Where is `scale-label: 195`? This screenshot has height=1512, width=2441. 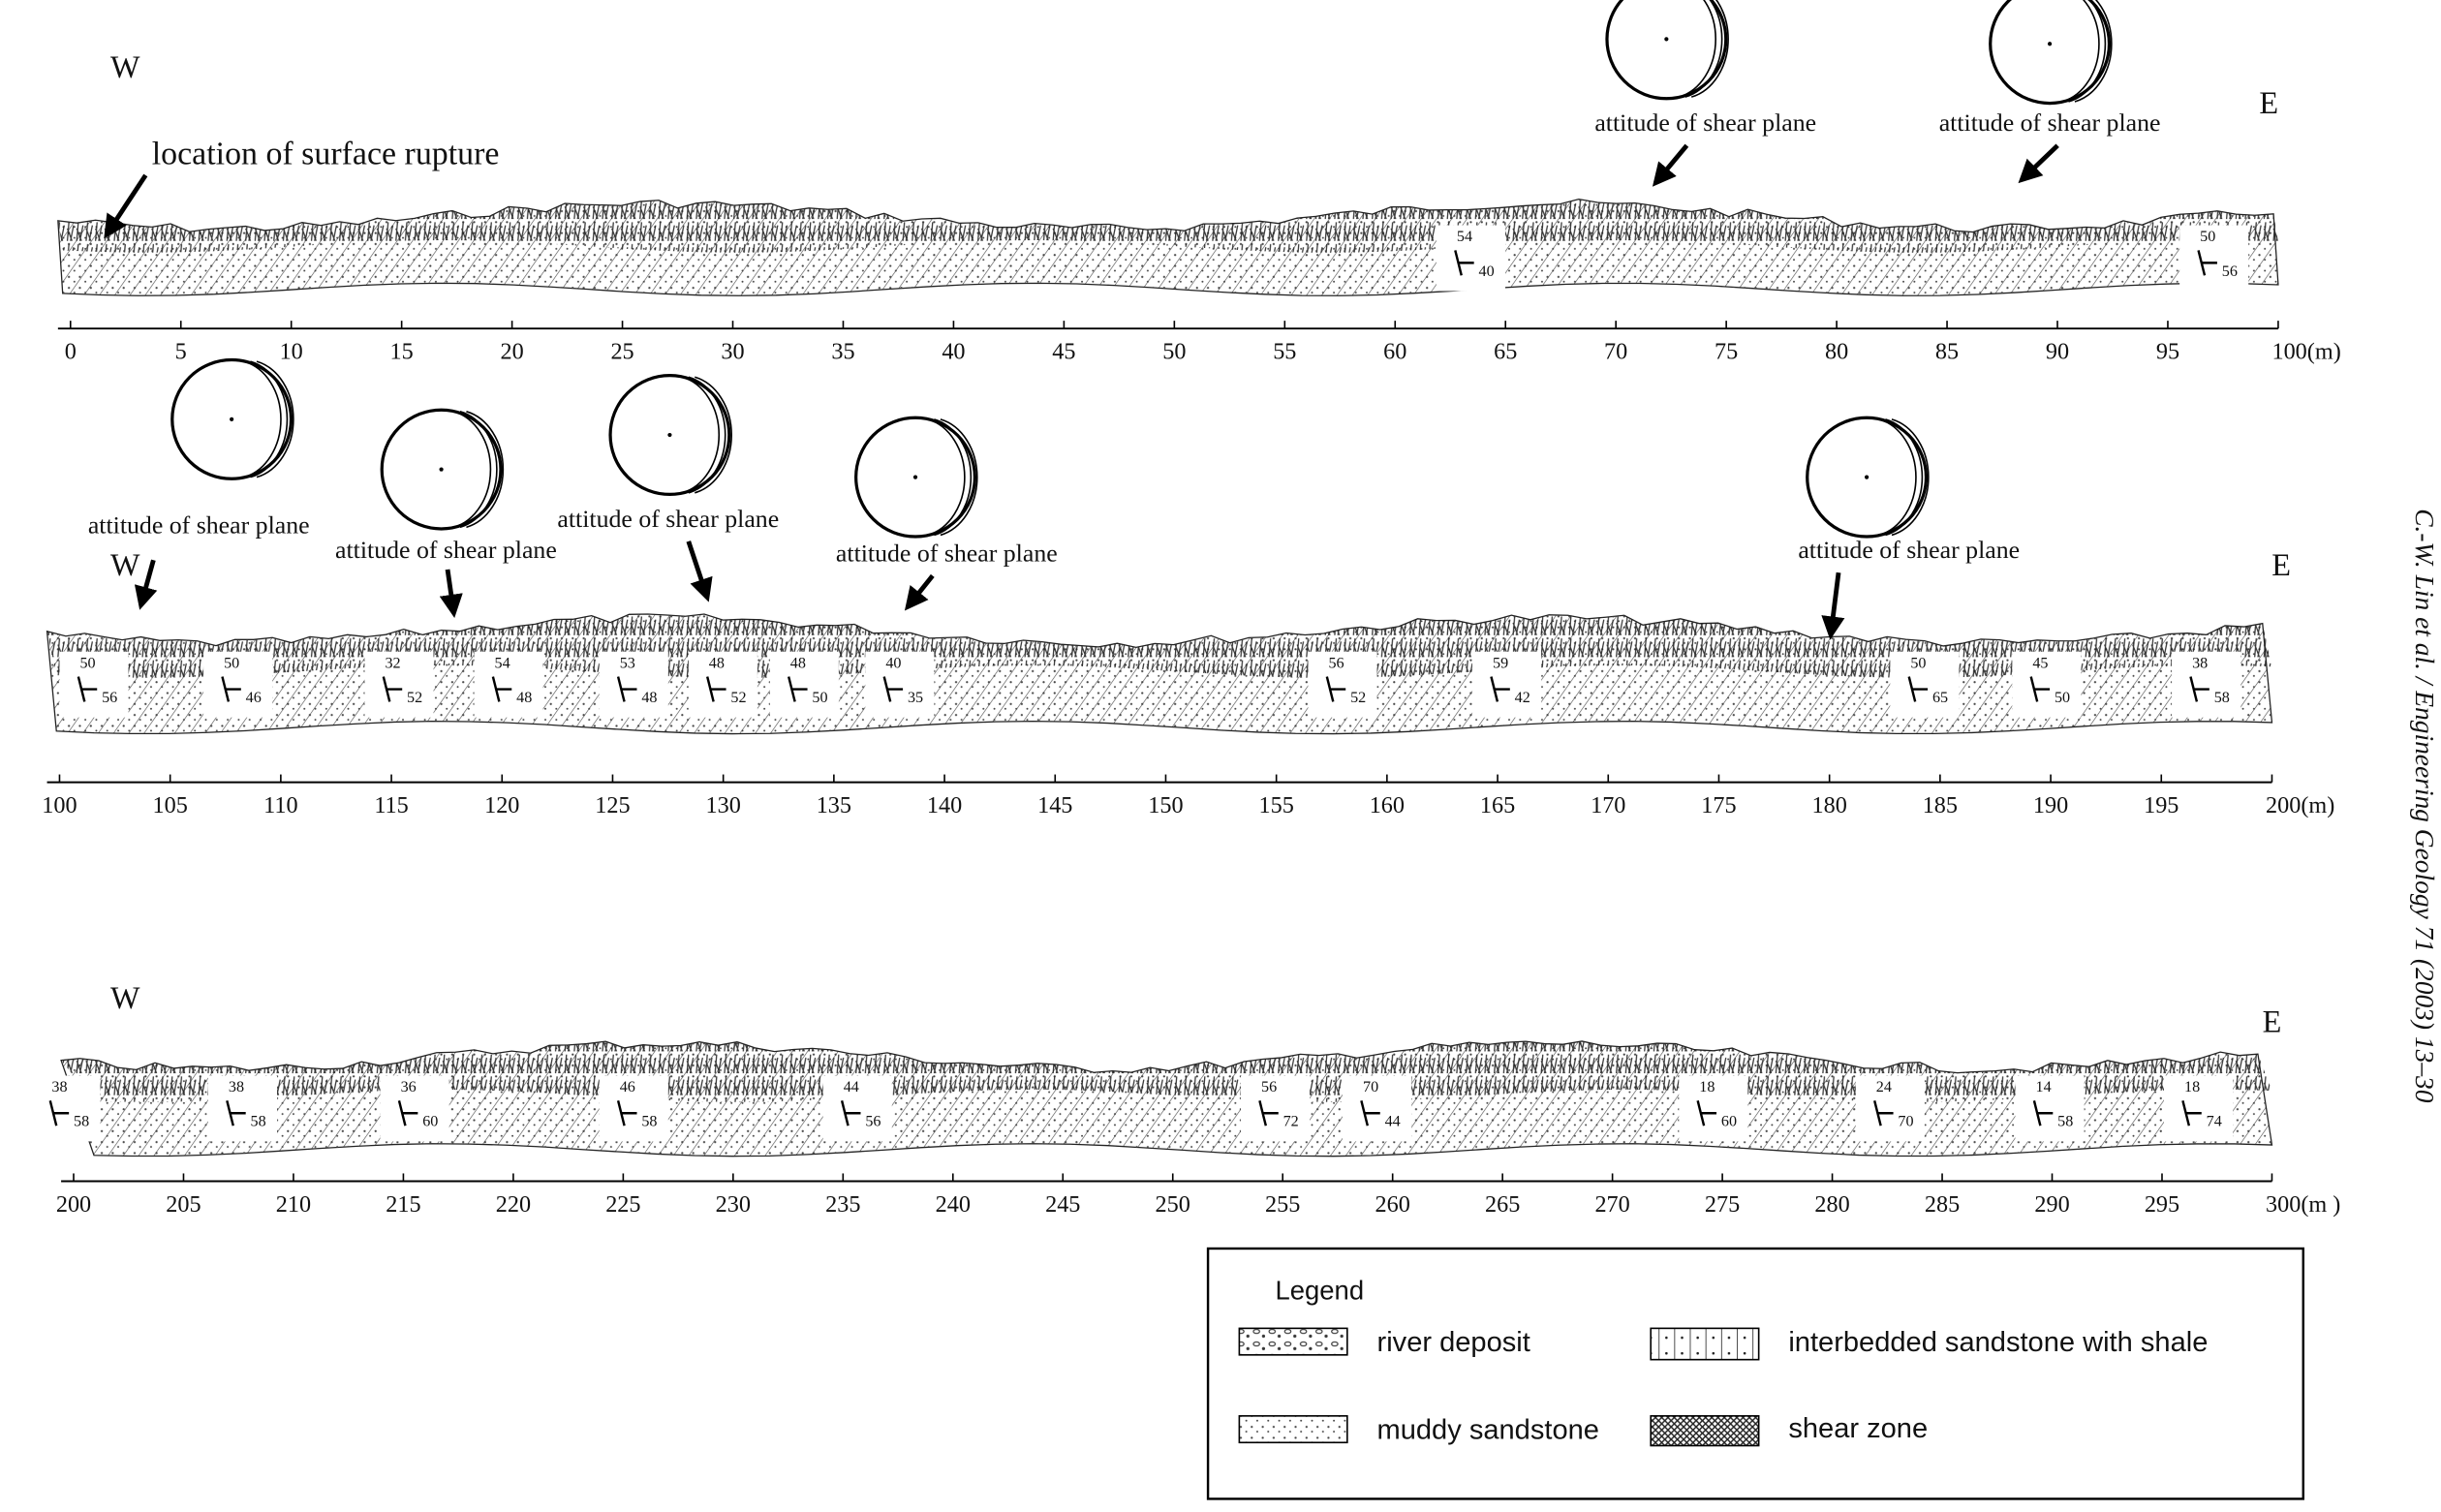 scale-label: 195 is located at coordinates (2161, 805).